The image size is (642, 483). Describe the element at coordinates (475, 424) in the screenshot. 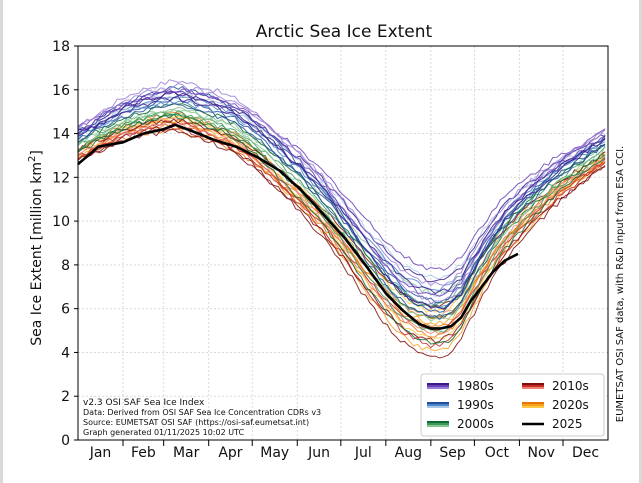

I see `legend-label: 2000s` at that location.